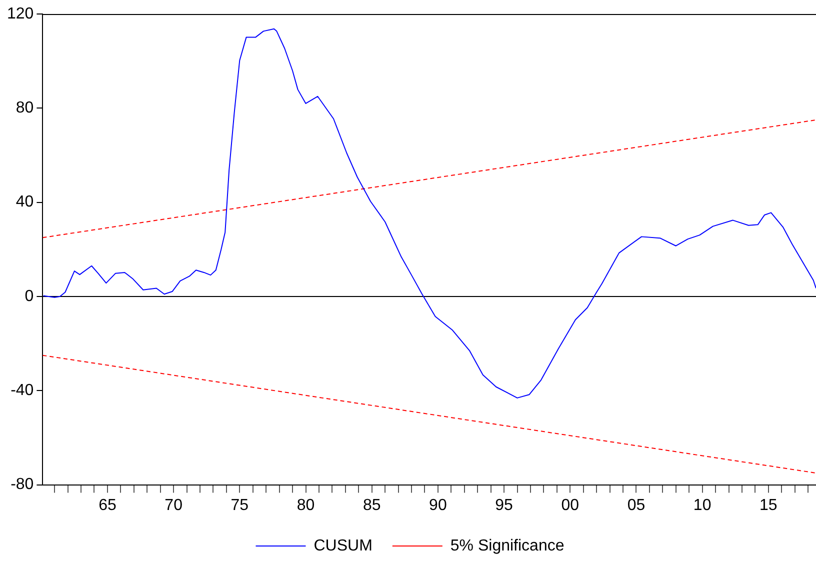  What do you see at coordinates (29, 296) in the screenshot?
I see `y-tick-label: 0` at bounding box center [29, 296].